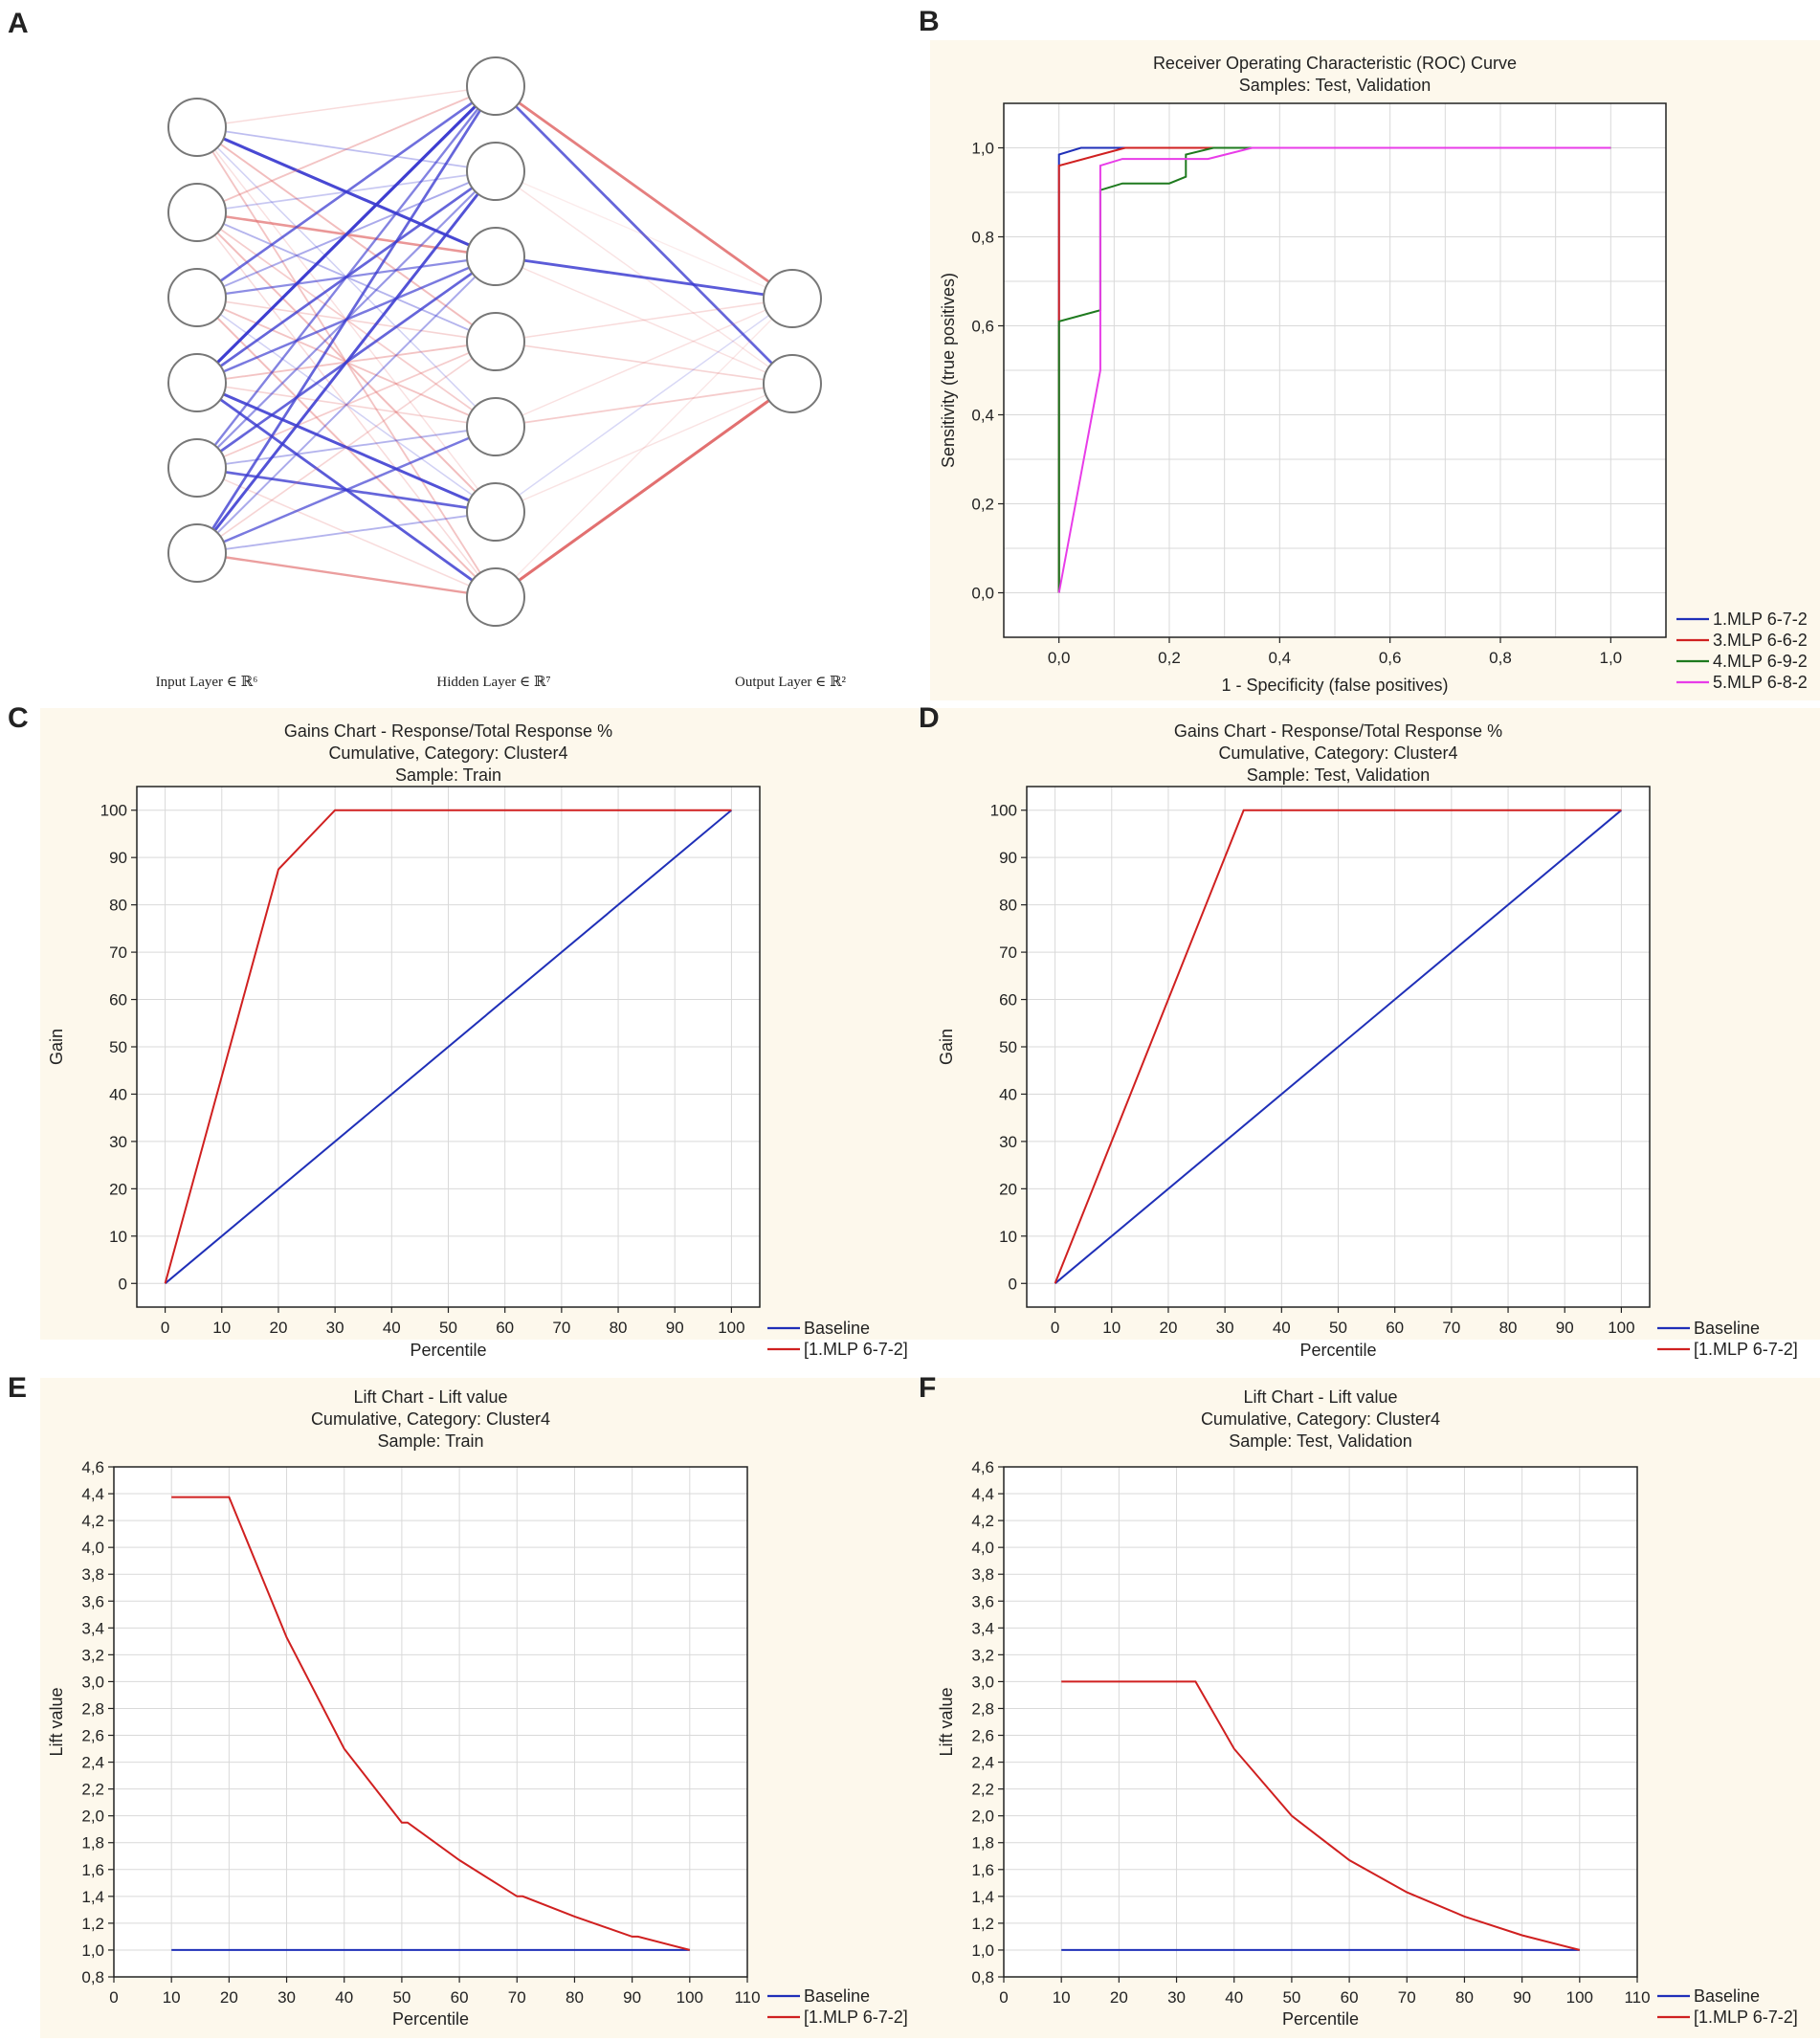 The height and width of the screenshot is (2041, 1820). I want to click on network-nodes, so click(495, 341).